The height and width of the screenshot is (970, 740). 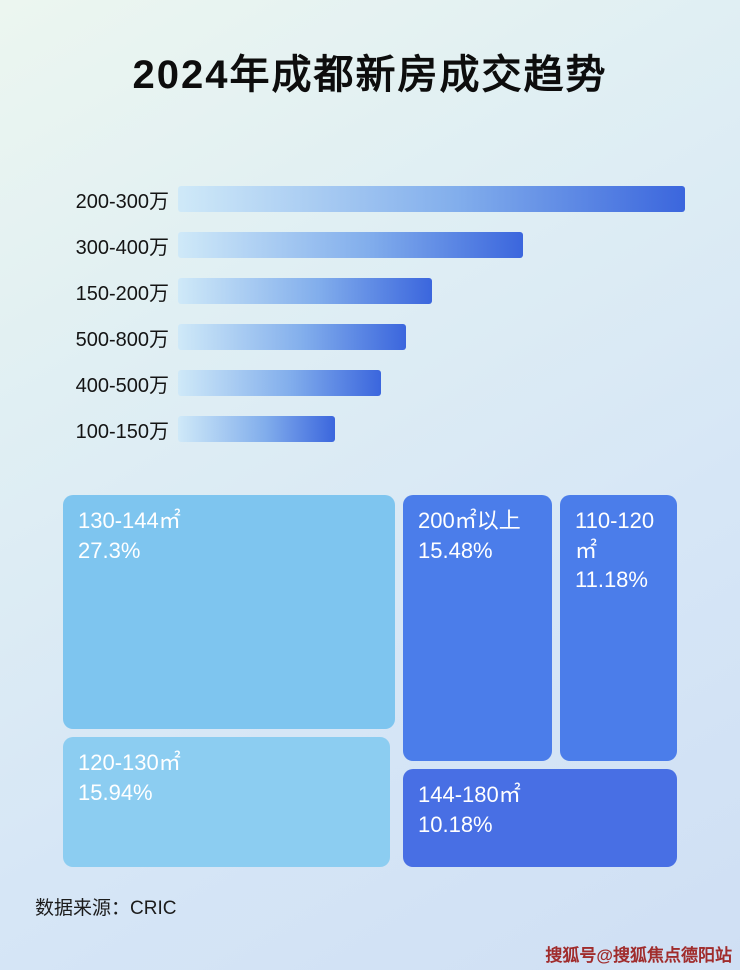 I want to click on bar-row: 100-150万, so click(x=370, y=429).